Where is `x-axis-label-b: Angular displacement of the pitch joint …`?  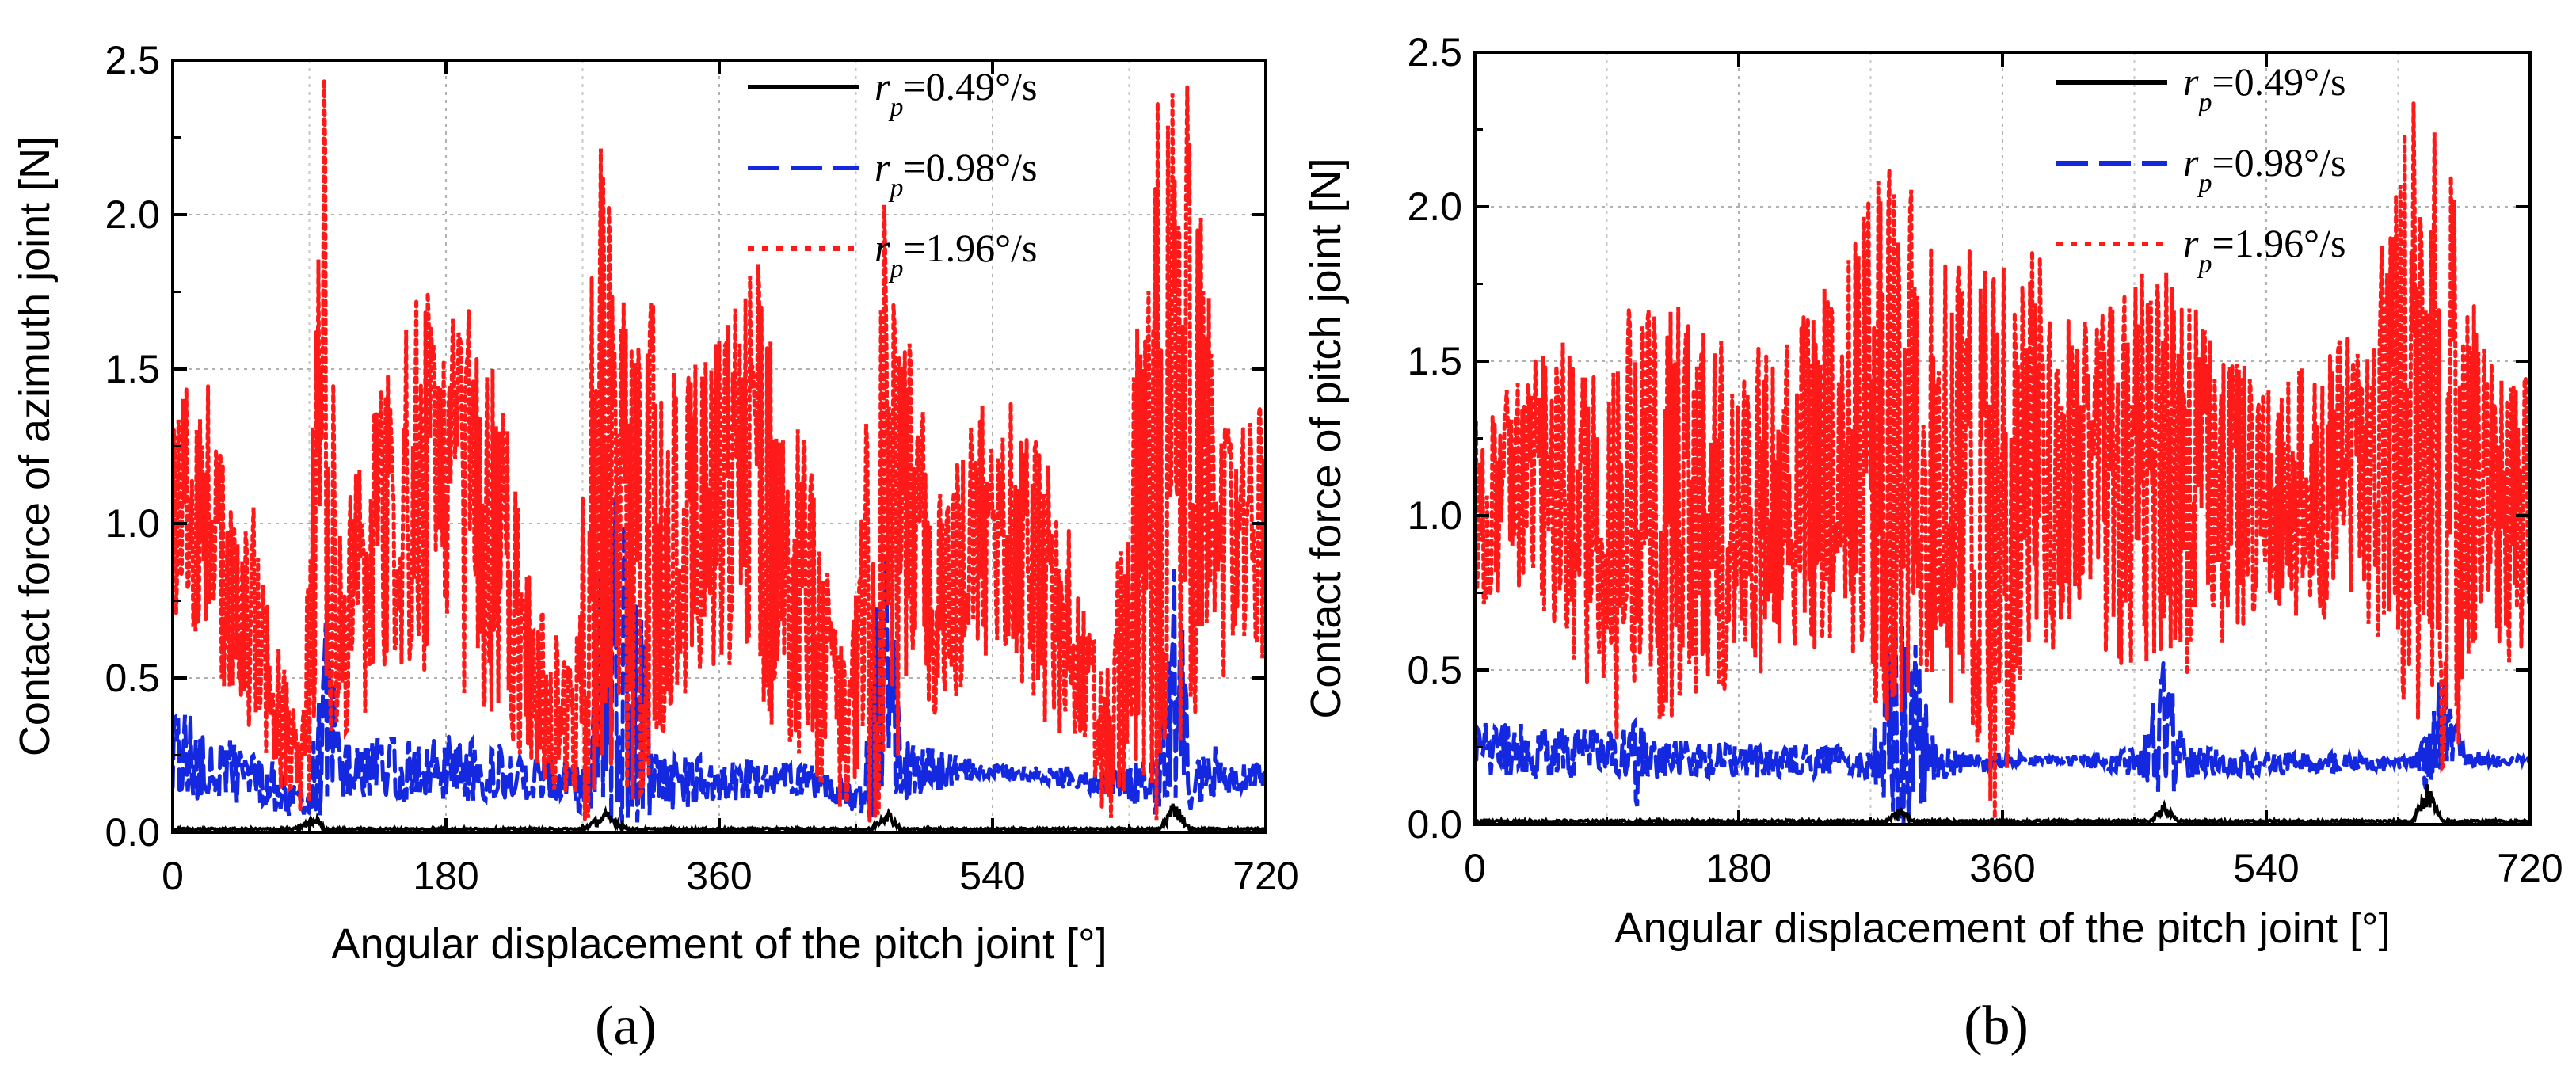
x-axis-label-b: Angular displacement of the pitch joint … is located at coordinates (2002, 928).